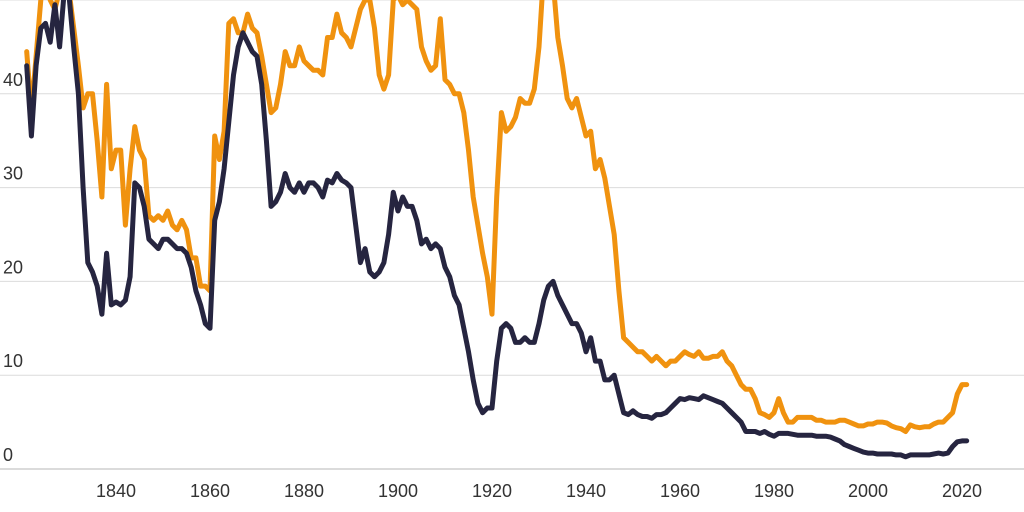 This screenshot has width=1024, height=512. What do you see at coordinates (398, 491) in the screenshot?
I see `x-tick-label: 1900` at bounding box center [398, 491].